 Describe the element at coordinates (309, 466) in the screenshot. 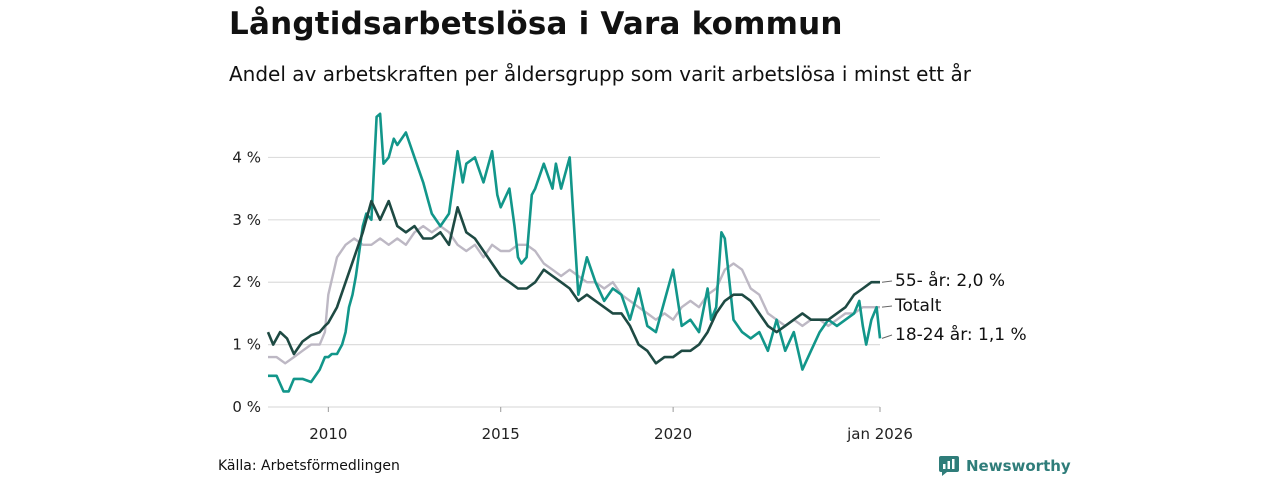

I see `source-note: Källa: Arbetsförmedlingen` at that location.